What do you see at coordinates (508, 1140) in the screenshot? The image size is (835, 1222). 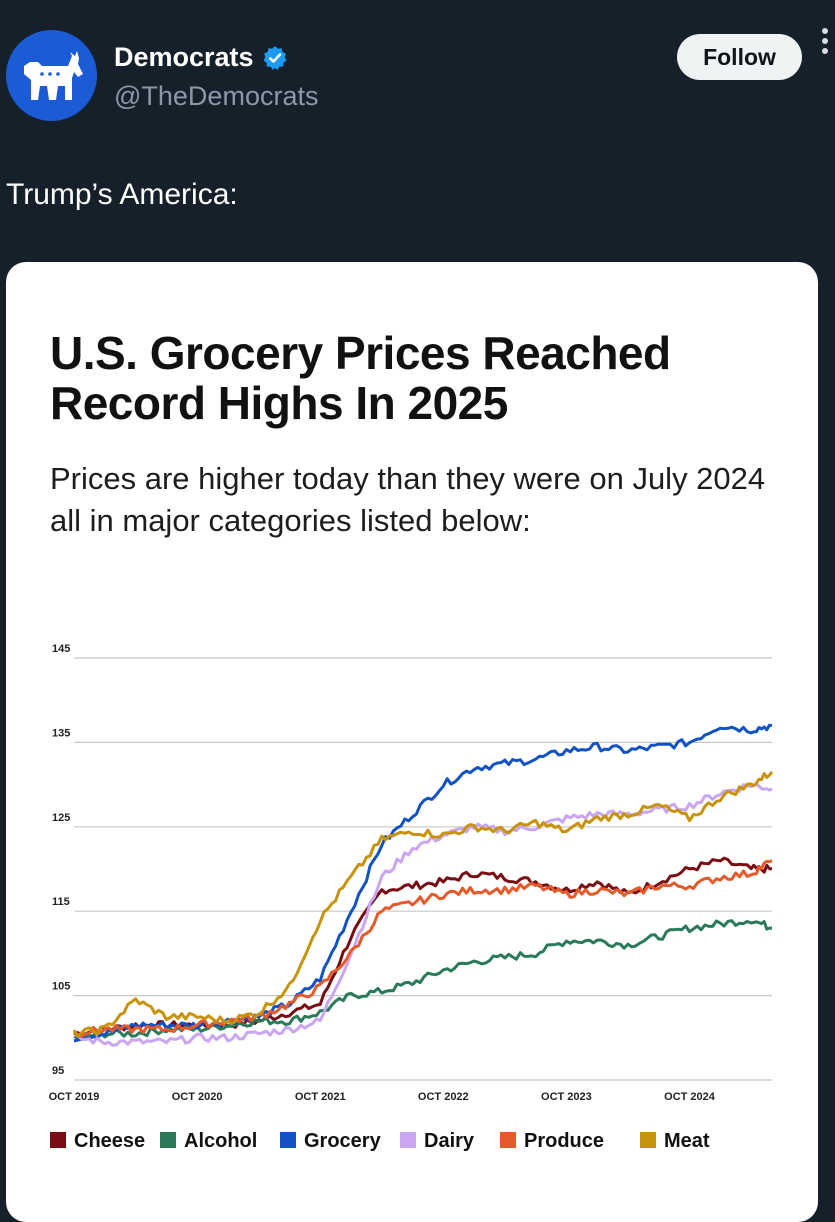 I see `legend-swatch-produce` at bounding box center [508, 1140].